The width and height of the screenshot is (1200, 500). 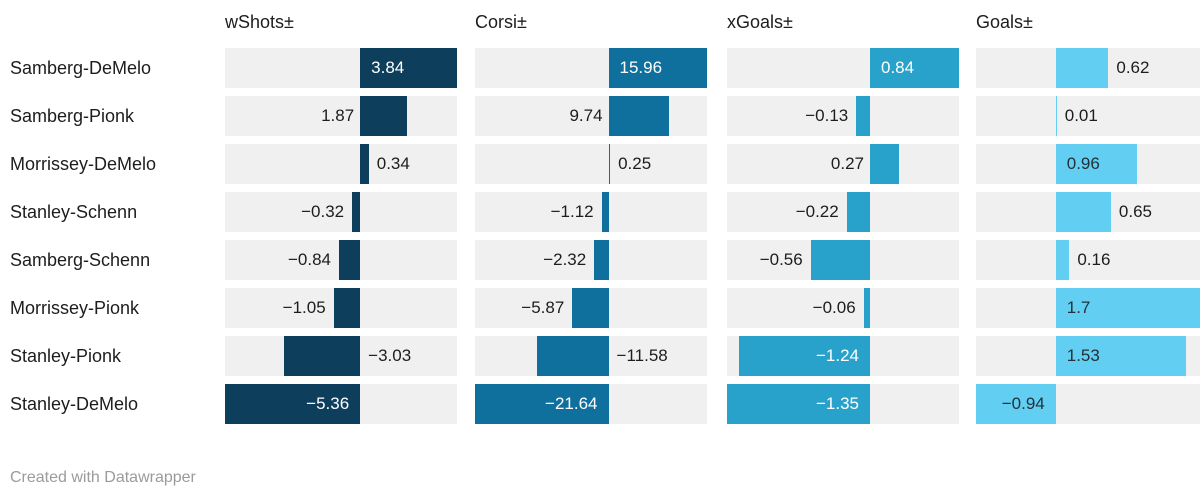 What do you see at coordinates (341, 164) in the screenshot?
I see `bar-track: 0.34` at bounding box center [341, 164].